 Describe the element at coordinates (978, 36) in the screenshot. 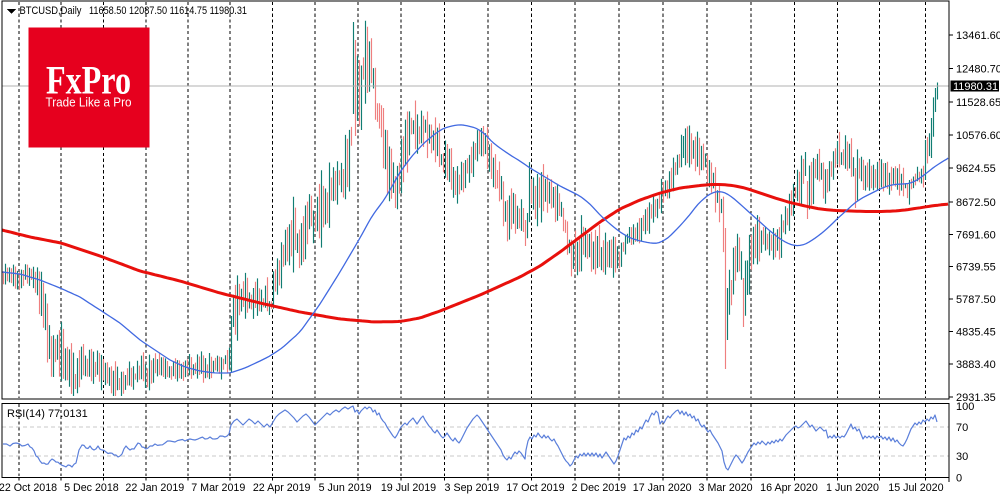

I see `svg-text: 13461.60` at that location.